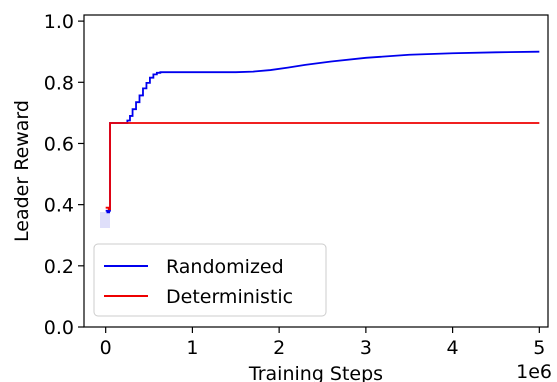 This screenshot has height=382, width=557. I want to click on x-tick-label: 3, so click(366, 348).